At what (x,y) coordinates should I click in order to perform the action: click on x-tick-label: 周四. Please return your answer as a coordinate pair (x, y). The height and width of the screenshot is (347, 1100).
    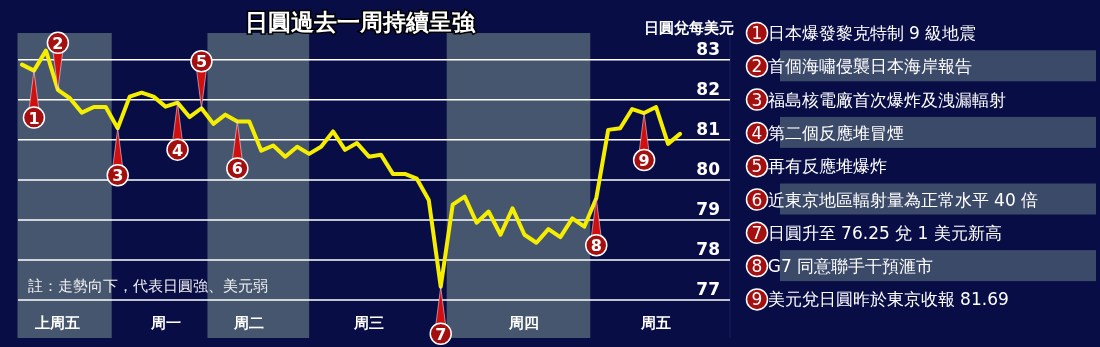
    Looking at the image, I should click on (524, 323).